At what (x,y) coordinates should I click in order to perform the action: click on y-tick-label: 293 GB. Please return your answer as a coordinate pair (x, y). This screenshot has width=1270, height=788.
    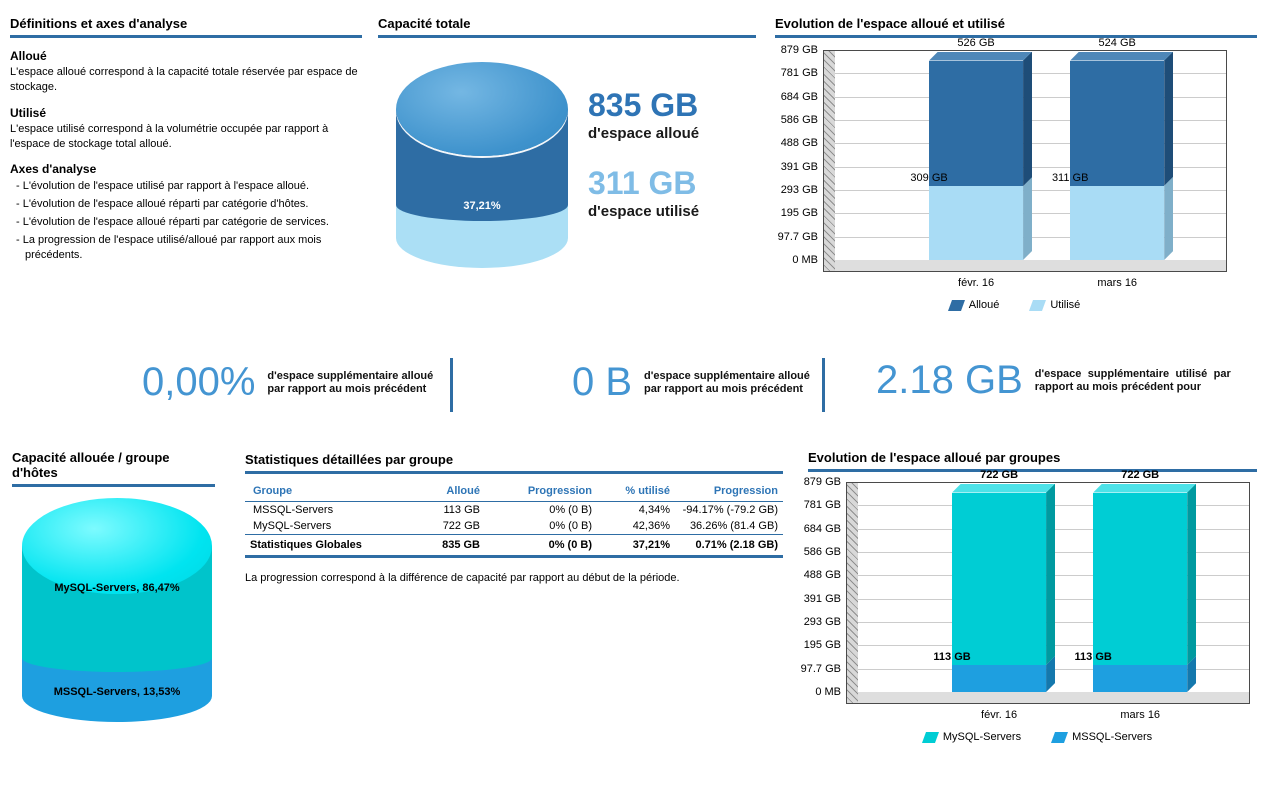
    Looking at the image, I should click on (822, 622).